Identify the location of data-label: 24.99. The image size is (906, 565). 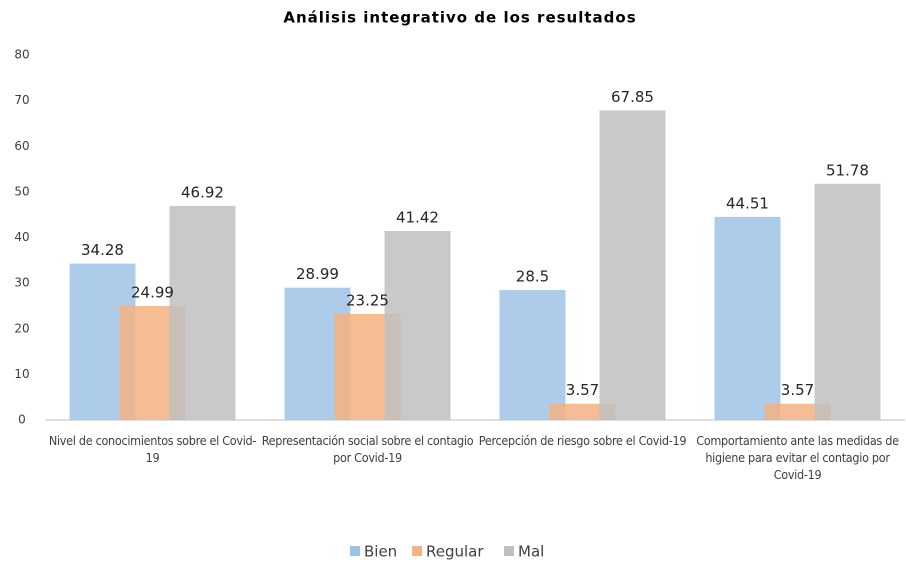
(152, 292).